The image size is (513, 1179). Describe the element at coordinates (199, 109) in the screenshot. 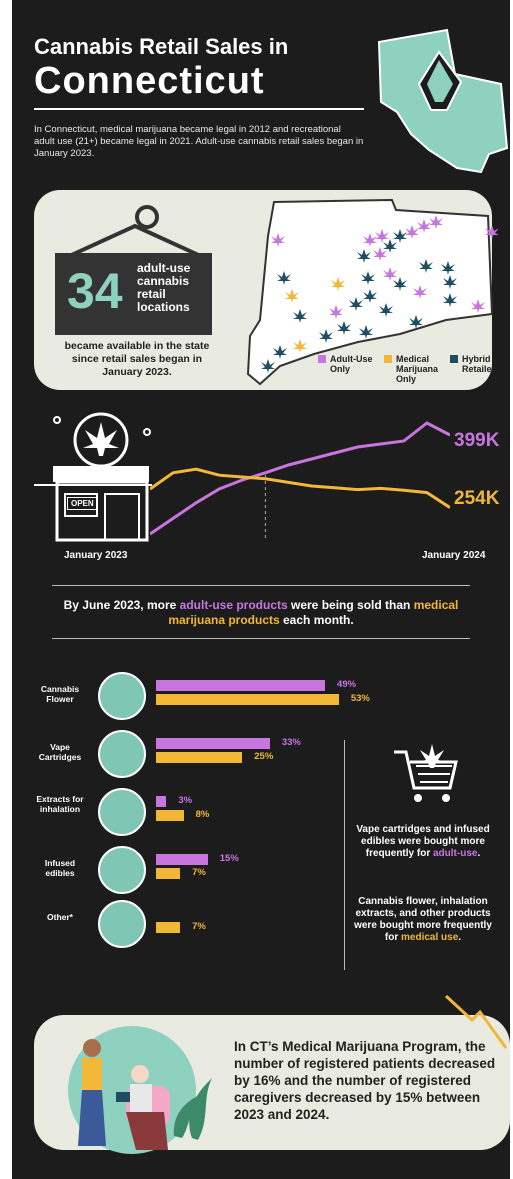

I see `title-divider` at that location.